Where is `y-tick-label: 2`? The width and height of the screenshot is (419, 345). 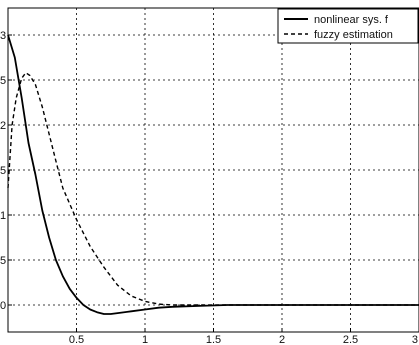
y-tick-label: 2 is located at coordinates (3, 126).